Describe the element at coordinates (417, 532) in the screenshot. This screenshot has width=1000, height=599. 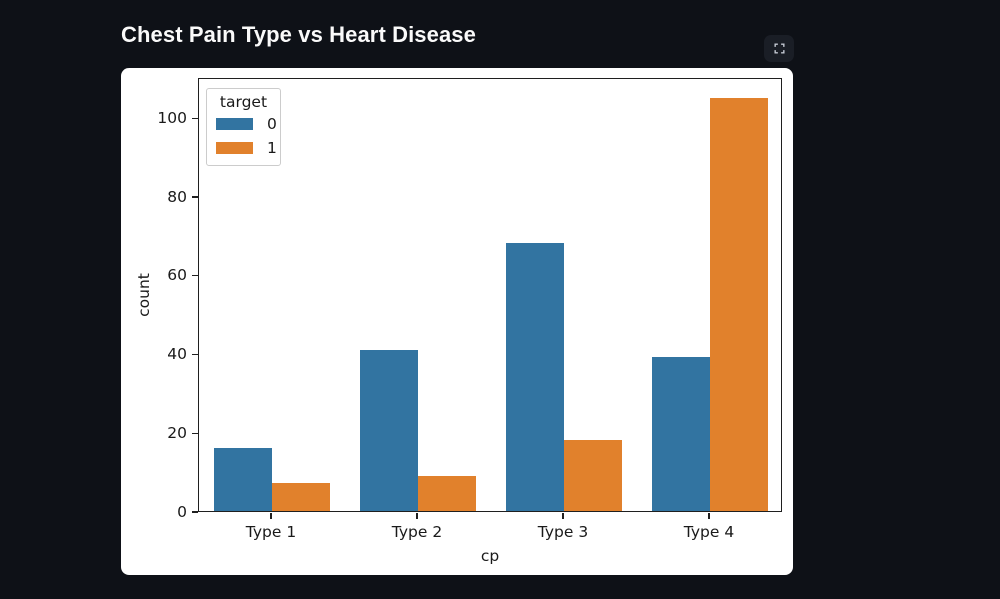
I see `x-tick-label: Type 2` at that location.